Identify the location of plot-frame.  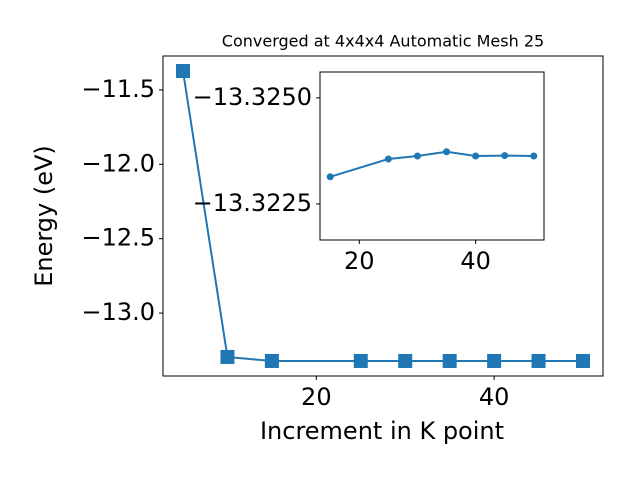
(432, 156).